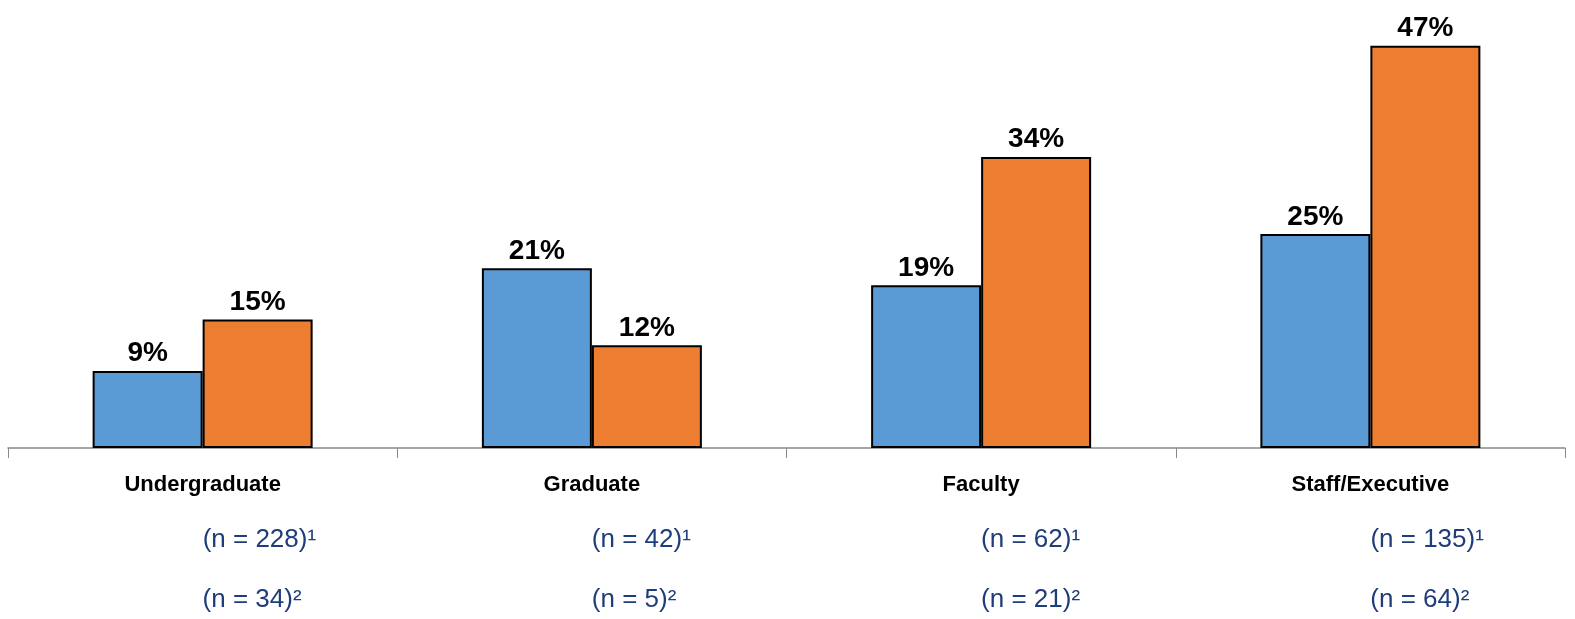 This screenshot has height=619, width=1575. I want to click on text: (n = 34)², so click(252, 598).